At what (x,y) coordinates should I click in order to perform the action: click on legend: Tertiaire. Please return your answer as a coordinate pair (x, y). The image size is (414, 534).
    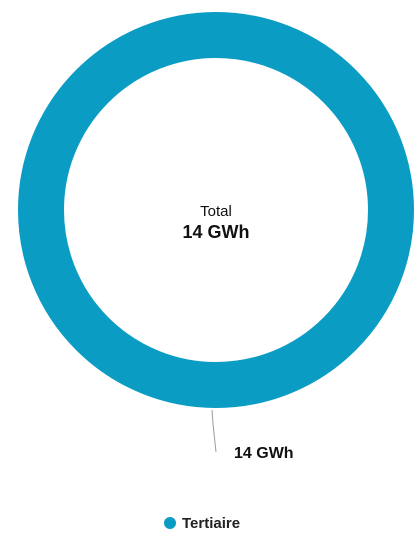
    Looking at the image, I should click on (202, 523).